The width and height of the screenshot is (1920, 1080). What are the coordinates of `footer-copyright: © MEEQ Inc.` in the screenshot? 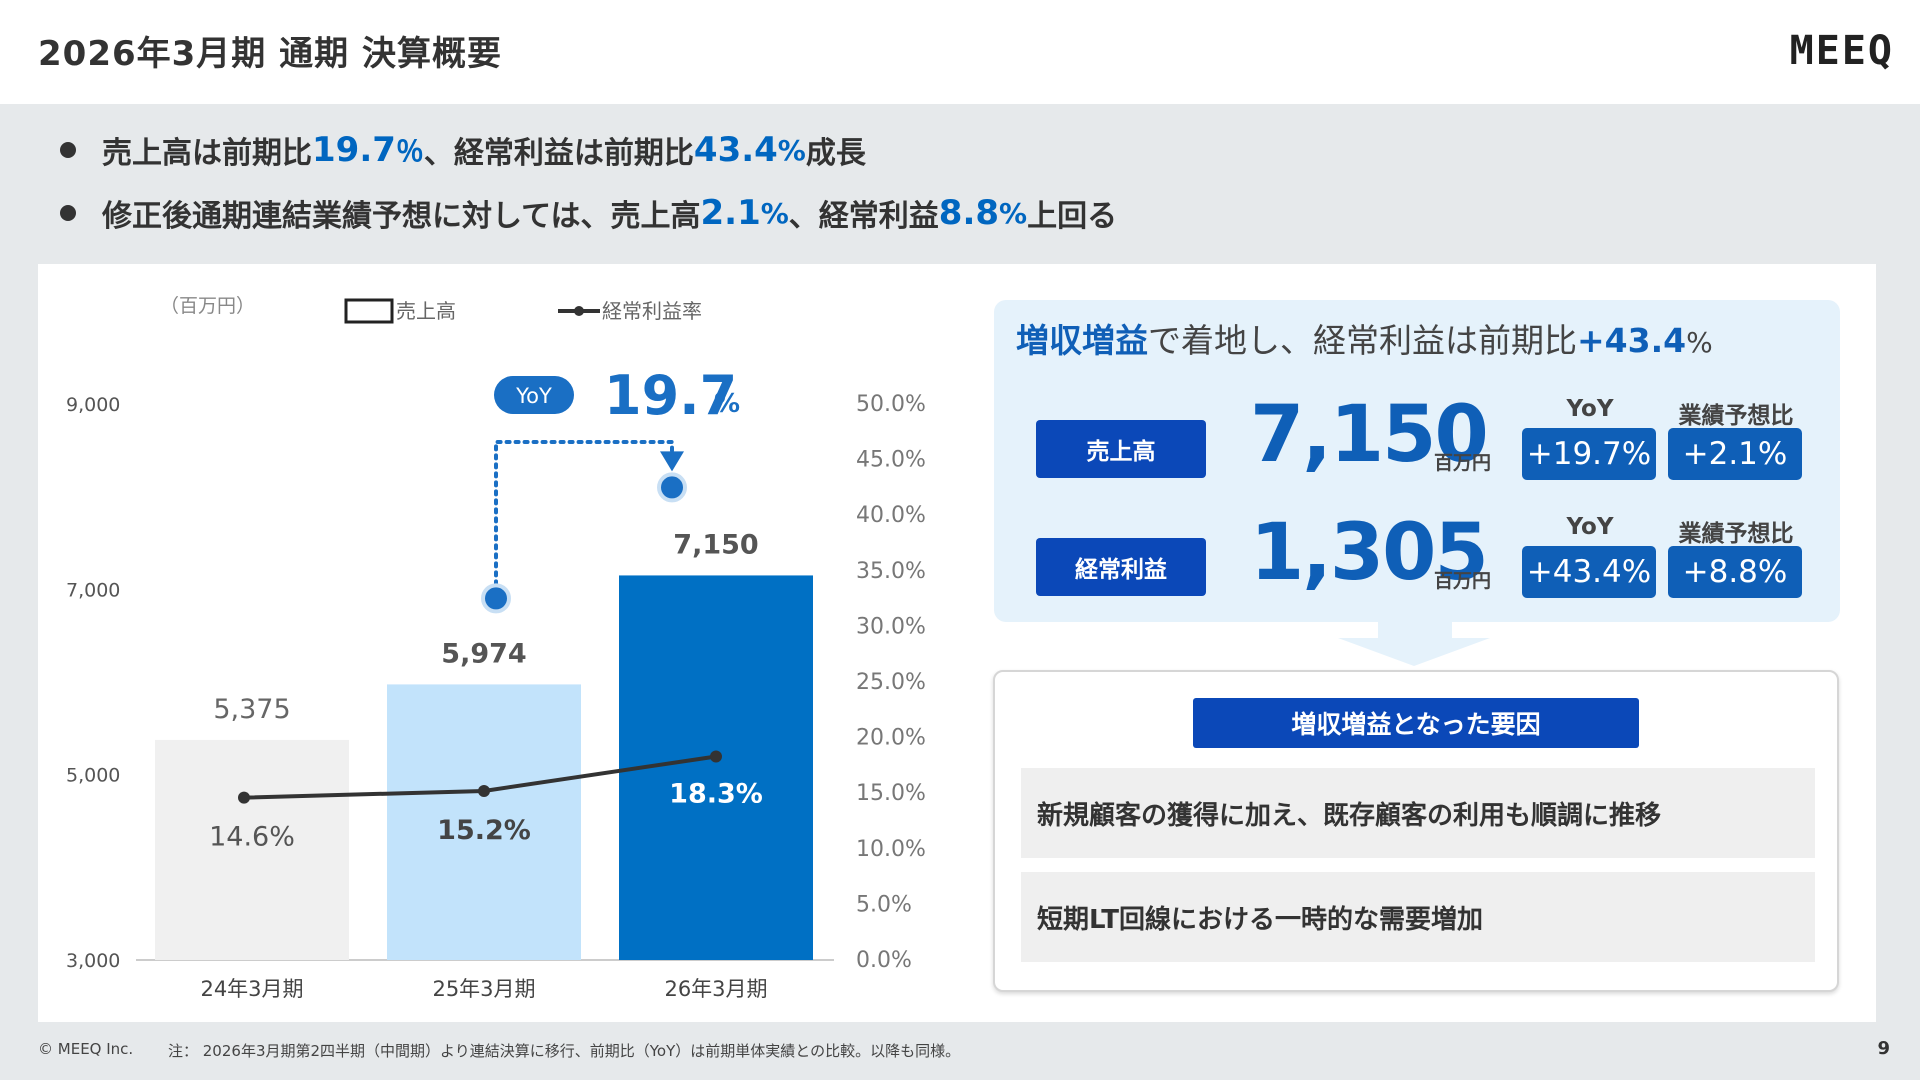 It's located at (86, 1049).